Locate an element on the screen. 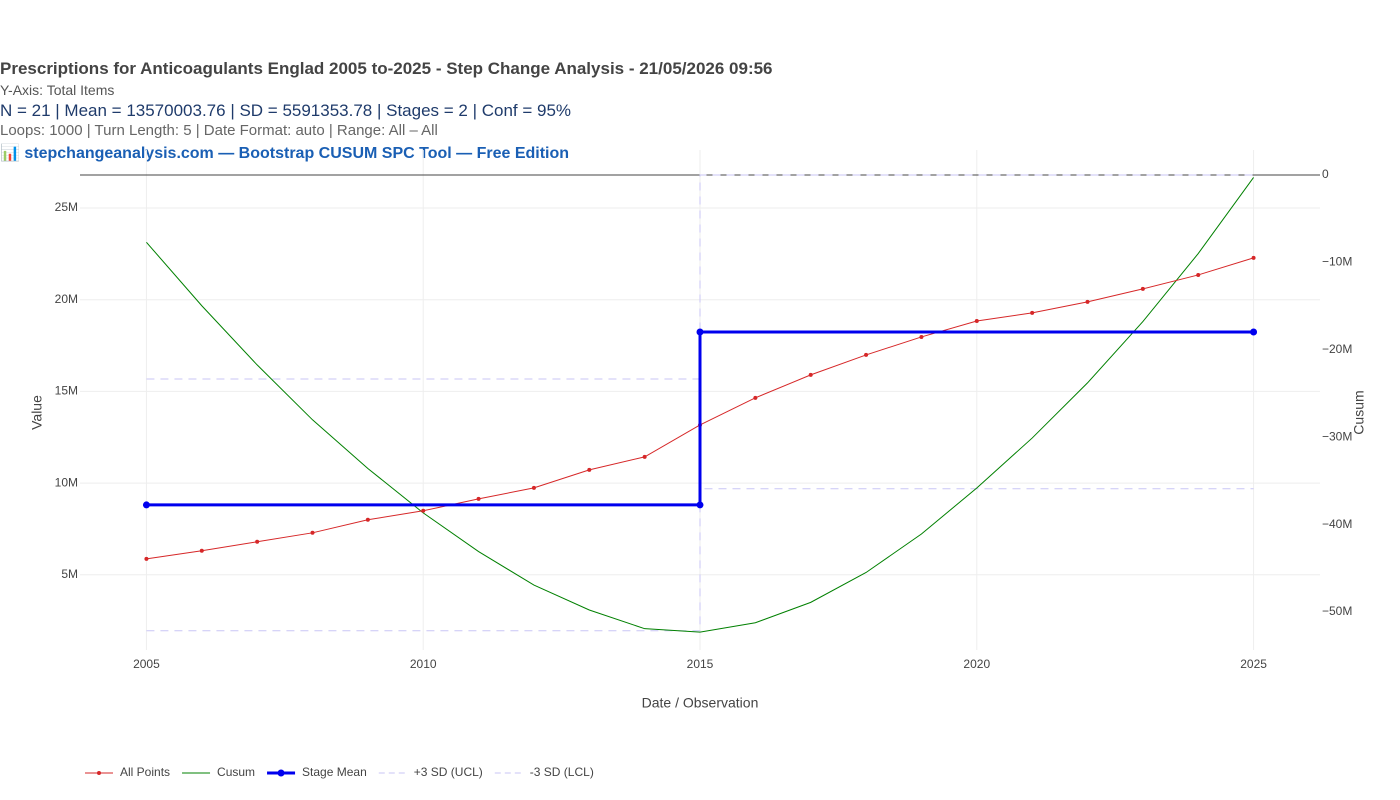 This screenshot has height=800, width=1400. y-axis-note: Y-Axis: Total Items is located at coordinates (57, 90).